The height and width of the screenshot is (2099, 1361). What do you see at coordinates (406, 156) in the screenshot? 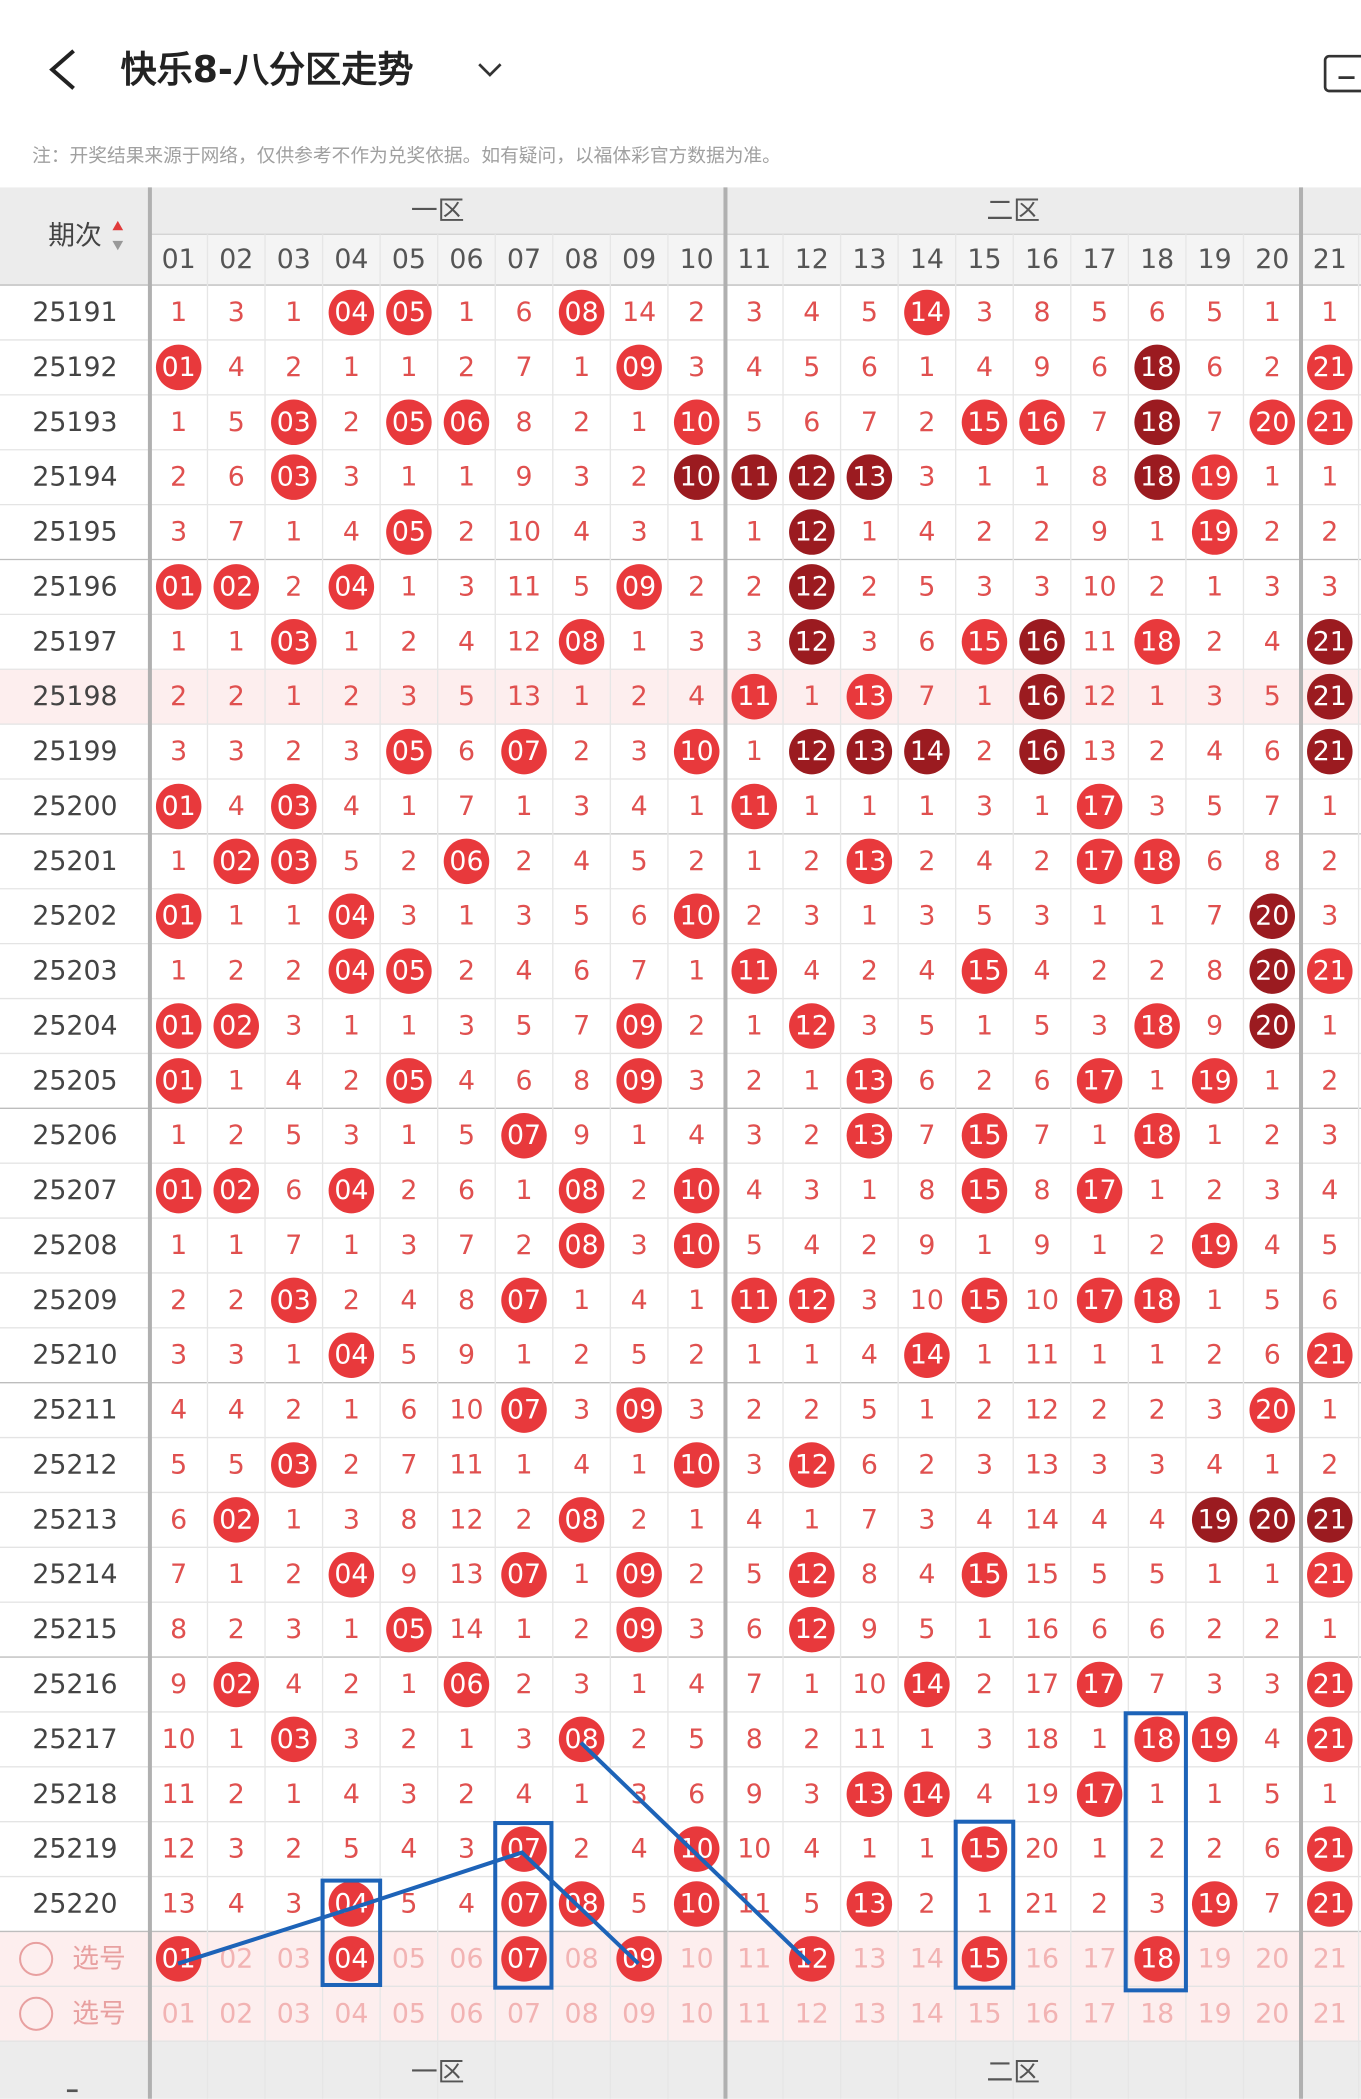
I see `disclaimer: 注：开奖结果来源于网络，仅供参考不作为兑奖依据。如有疑问，以福体彩官方数据为准。` at bounding box center [406, 156].